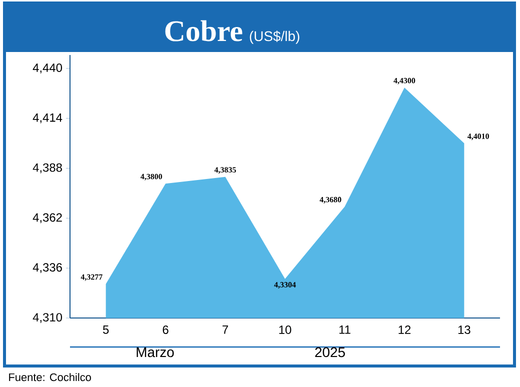  What do you see at coordinates (47, 318) in the screenshot?
I see `y-tick-label: 4,310` at bounding box center [47, 318].